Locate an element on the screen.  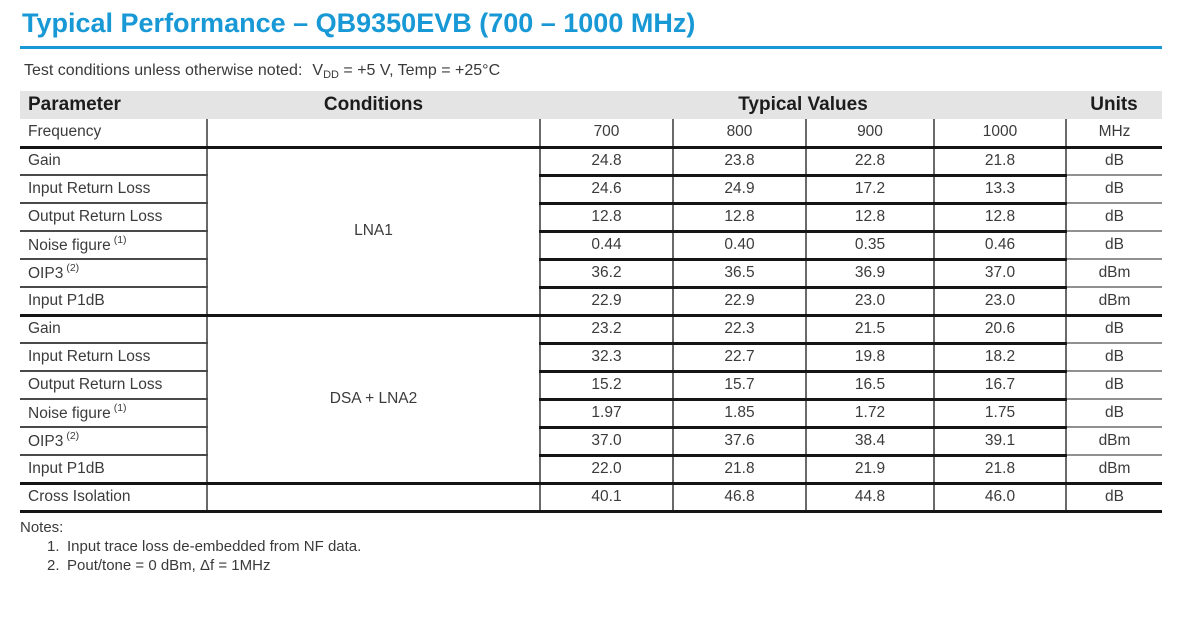
note-item: 2. Pout/tone = 0 dBm, Δf = 1MHz is located at coordinates (614, 565).